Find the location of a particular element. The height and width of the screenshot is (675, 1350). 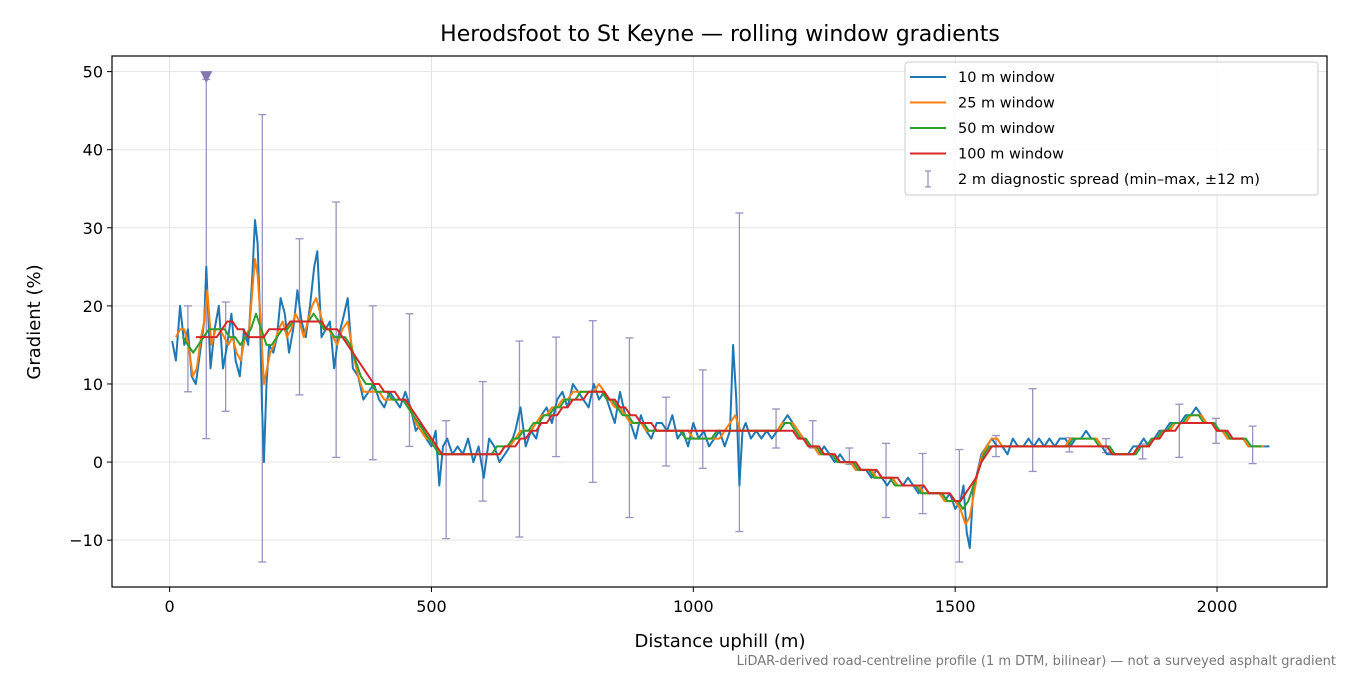

y-axis-ticks: −10 0 10 20 30 40 50 is located at coordinates (90, 306).